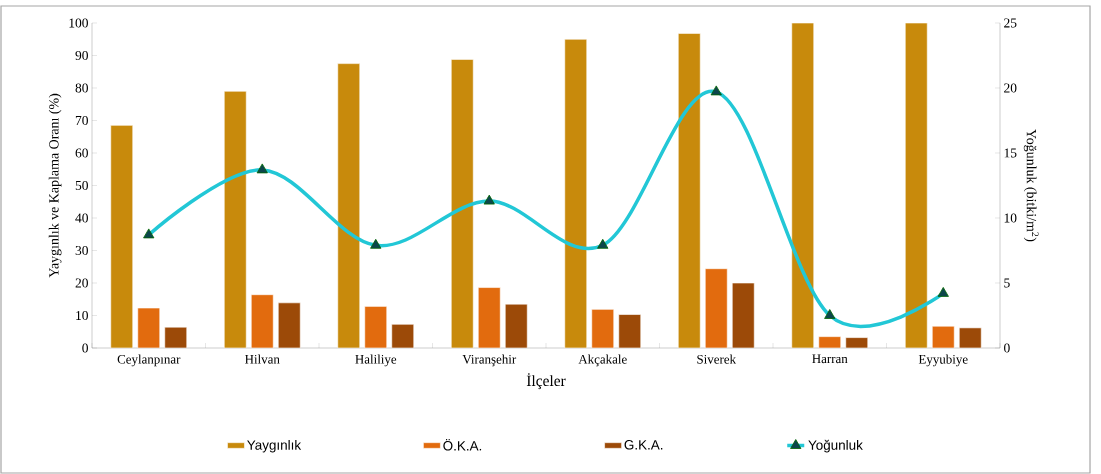 The height and width of the screenshot is (474, 1101). Describe the element at coordinates (643, 445) in the screenshot. I see `legend-label: G.K.A.` at that location.